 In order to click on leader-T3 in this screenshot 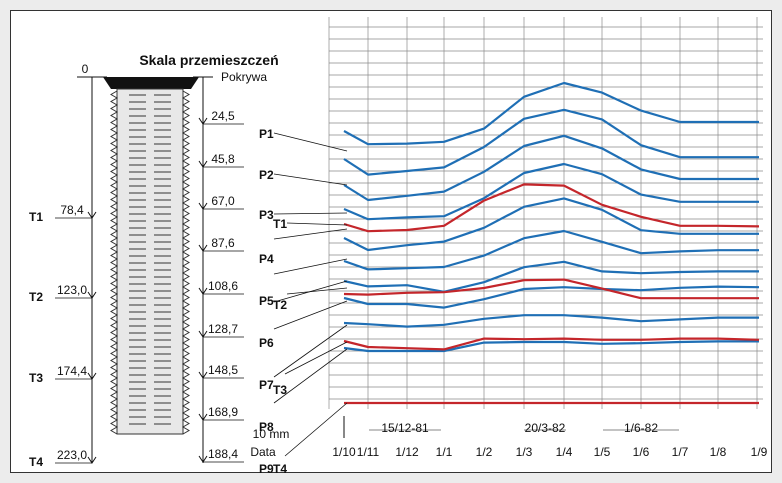, I will do `click(316, 358)`.